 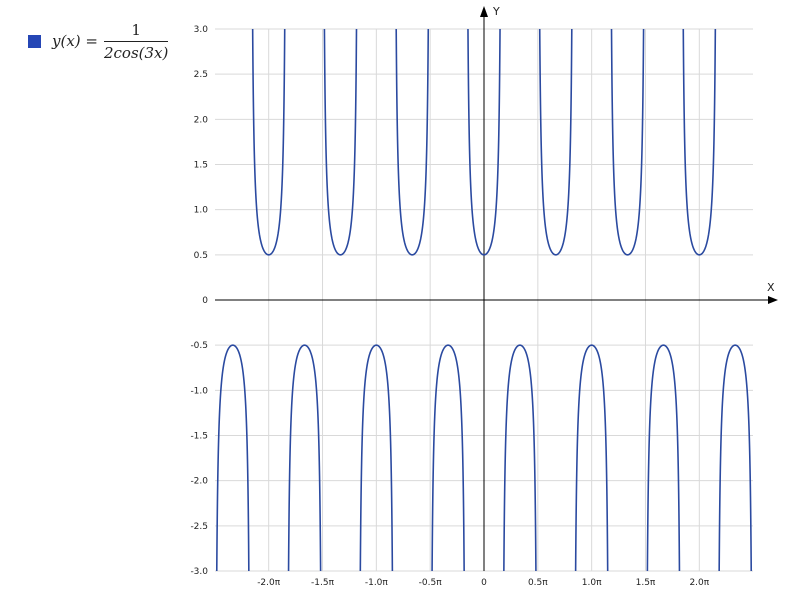 What do you see at coordinates (484, 11) in the screenshot?
I see `y-axis-arrow-icon` at bounding box center [484, 11].